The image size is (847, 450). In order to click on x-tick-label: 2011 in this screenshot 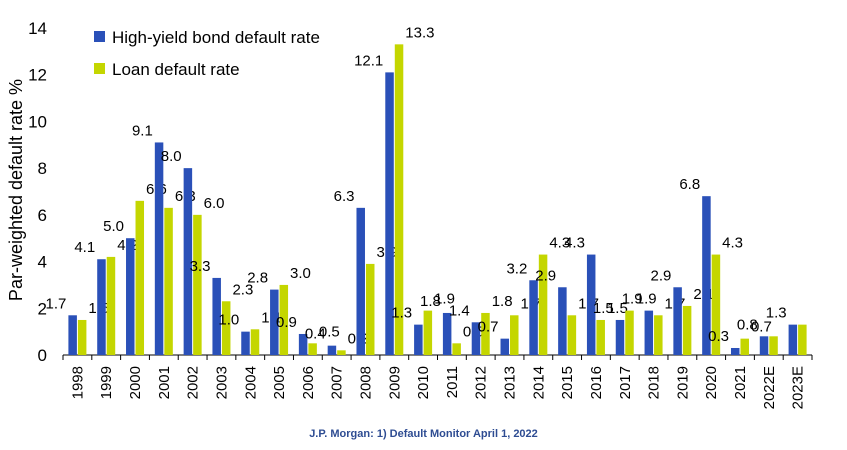, I will do `click(452, 382)`.